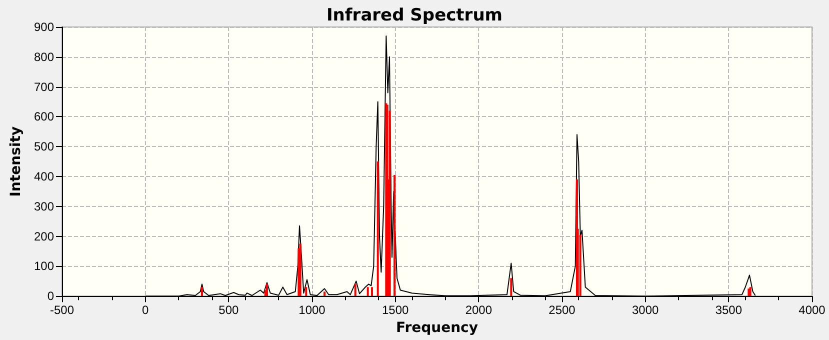  Describe the element at coordinates (44, 27) in the screenshot. I see `y-tick-label: 900` at that location.